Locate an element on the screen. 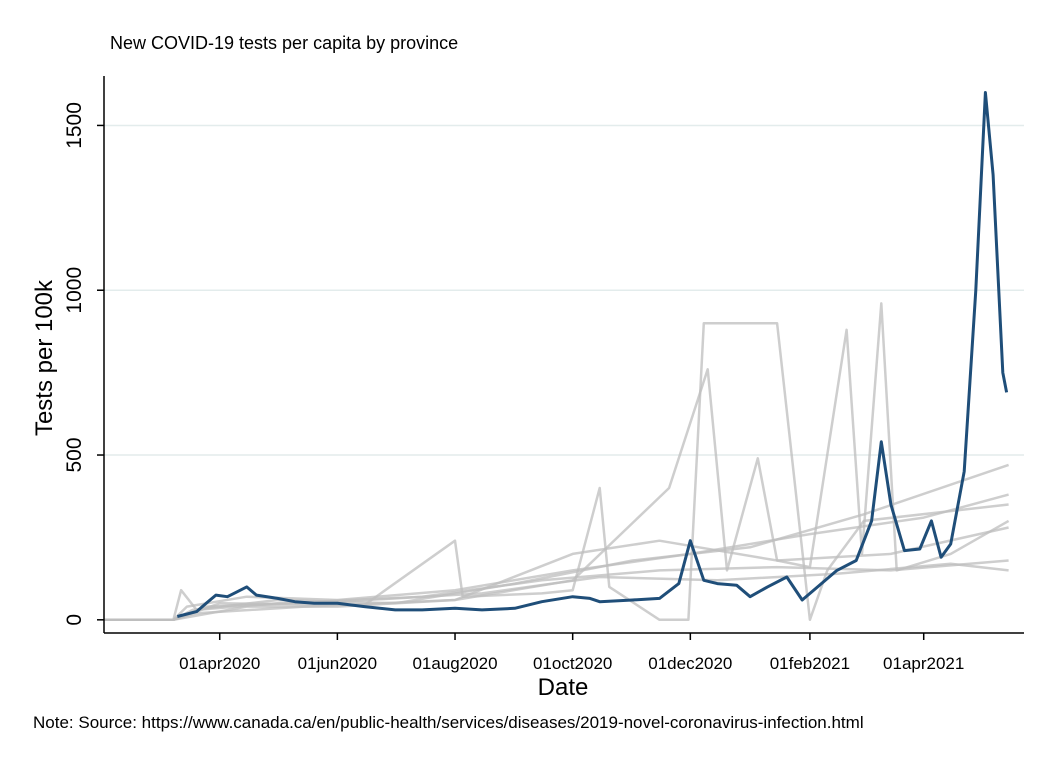 The width and height of the screenshot is (1051, 765). y-tick-label: 0 is located at coordinates (74, 620).